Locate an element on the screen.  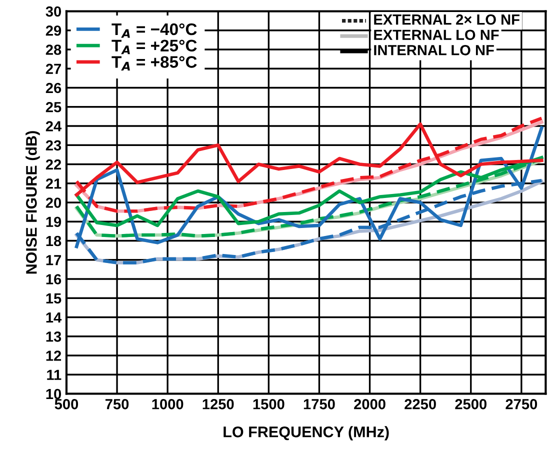
y-axis-title: NOISE FIGURE (dB) is located at coordinates (33, 202).